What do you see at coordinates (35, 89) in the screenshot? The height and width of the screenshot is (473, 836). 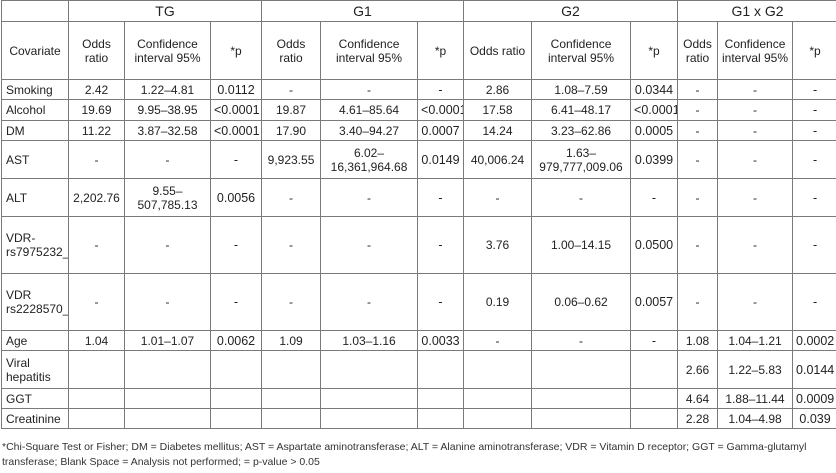 I see `covariate-cell: Smoking` at bounding box center [35, 89].